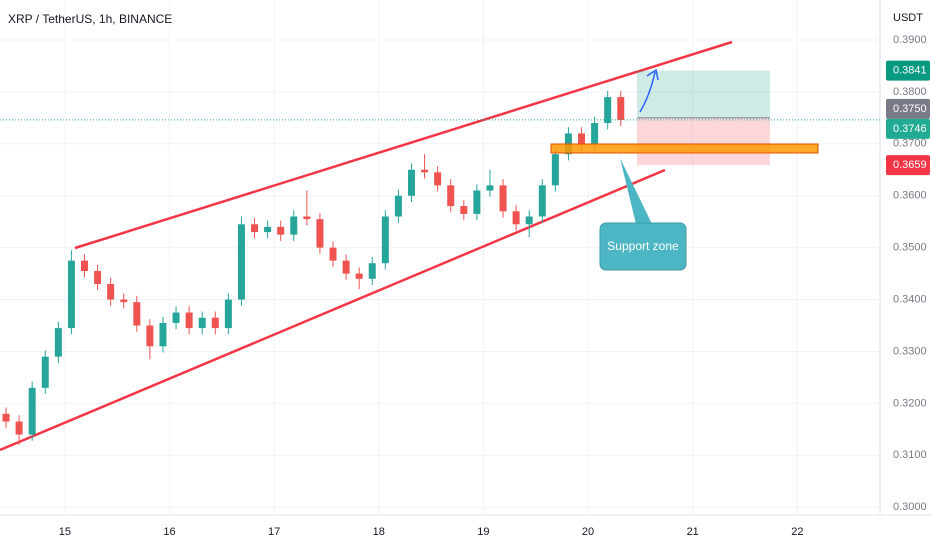 This screenshot has height=550, width=932. I want to click on x-tick-label: 15, so click(65, 532).